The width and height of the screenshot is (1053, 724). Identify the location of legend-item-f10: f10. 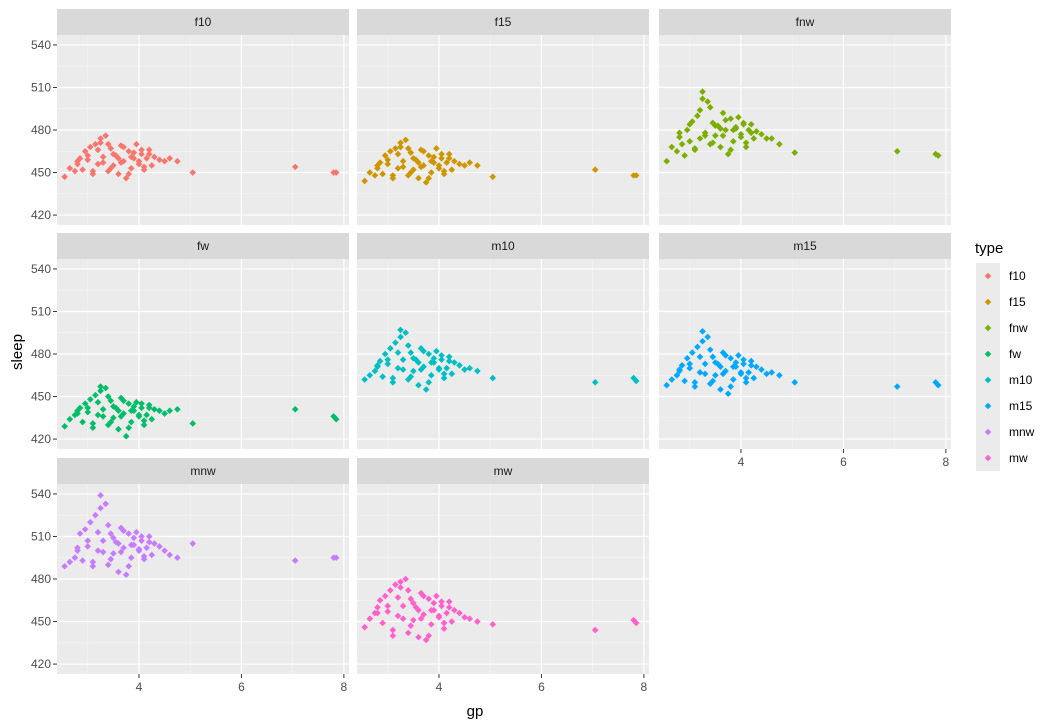
(1001, 276).